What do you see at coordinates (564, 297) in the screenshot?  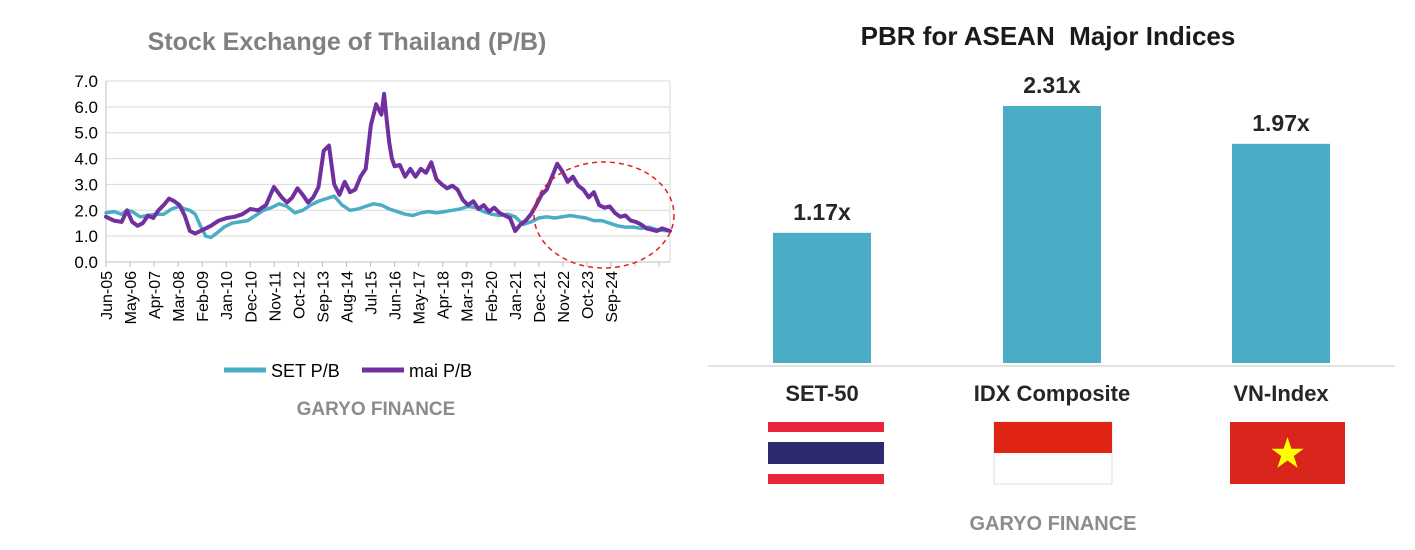 I see `x-tick-label: Nov-22` at bounding box center [564, 297].